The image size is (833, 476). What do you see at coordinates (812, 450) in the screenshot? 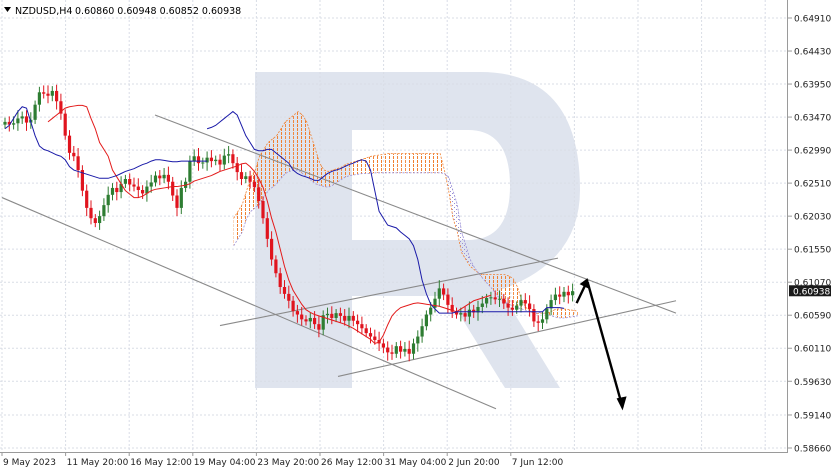
I see `price-tick-label: 0.58660` at bounding box center [812, 450].